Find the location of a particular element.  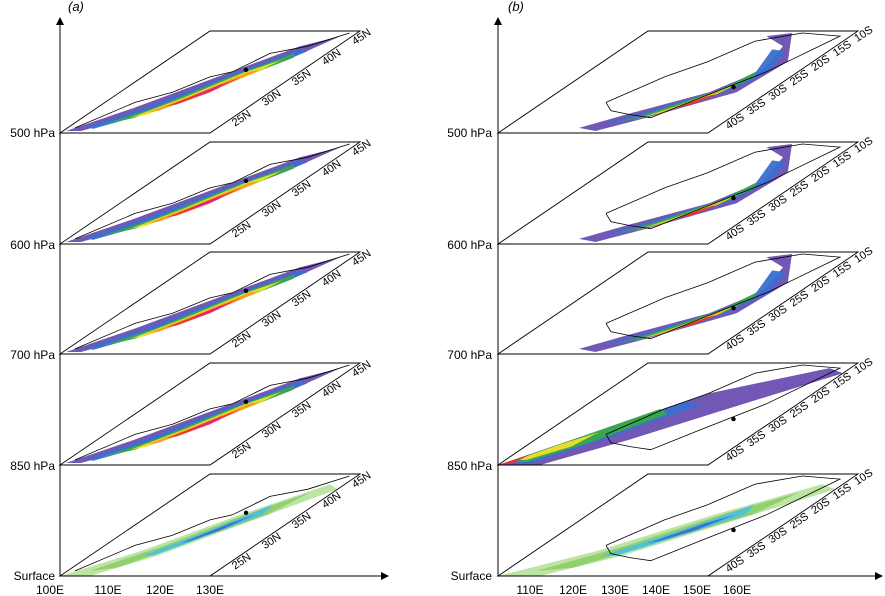

panel-a-level-label-700: 700 hPa is located at coordinates (32, 355).